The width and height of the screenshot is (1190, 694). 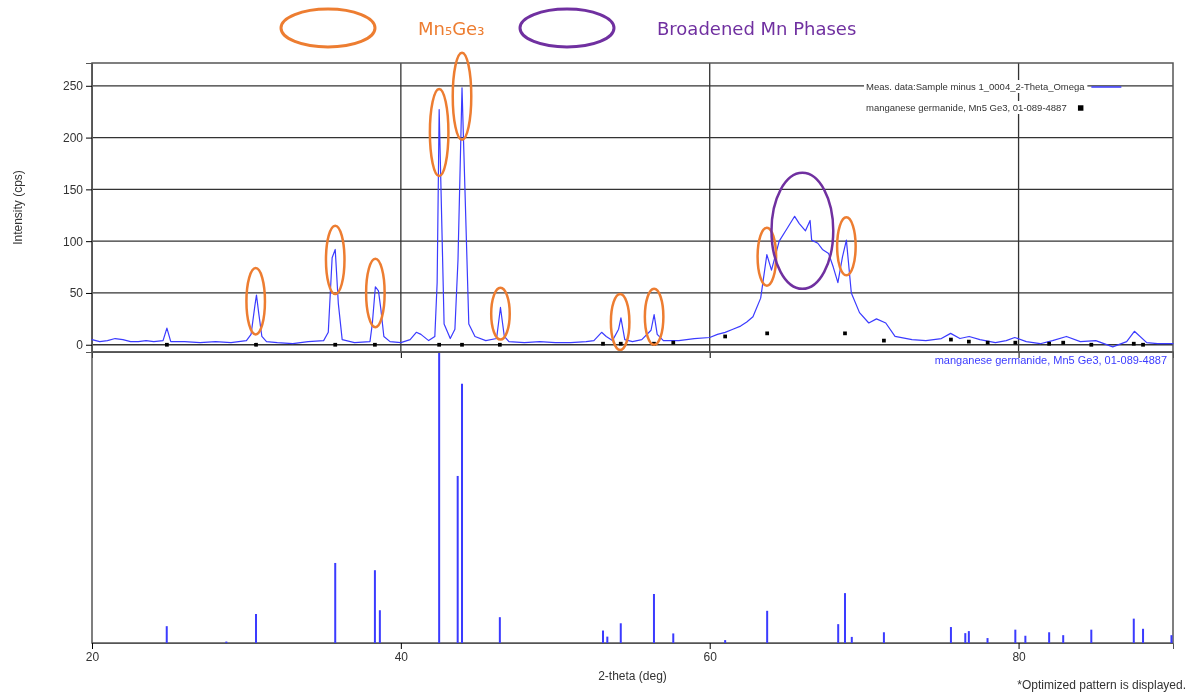 What do you see at coordinates (976, 86) in the screenshot?
I see `legend-label: Meas. data:Sample minus 1_0004_2-Theta_Omega` at bounding box center [976, 86].